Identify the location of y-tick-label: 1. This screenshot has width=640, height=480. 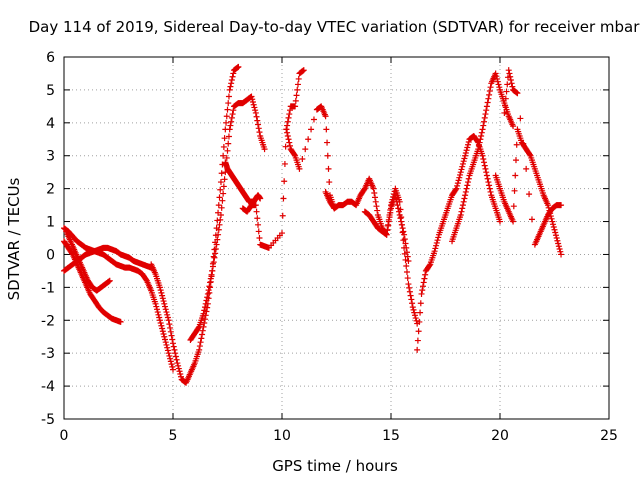
(50, 223).